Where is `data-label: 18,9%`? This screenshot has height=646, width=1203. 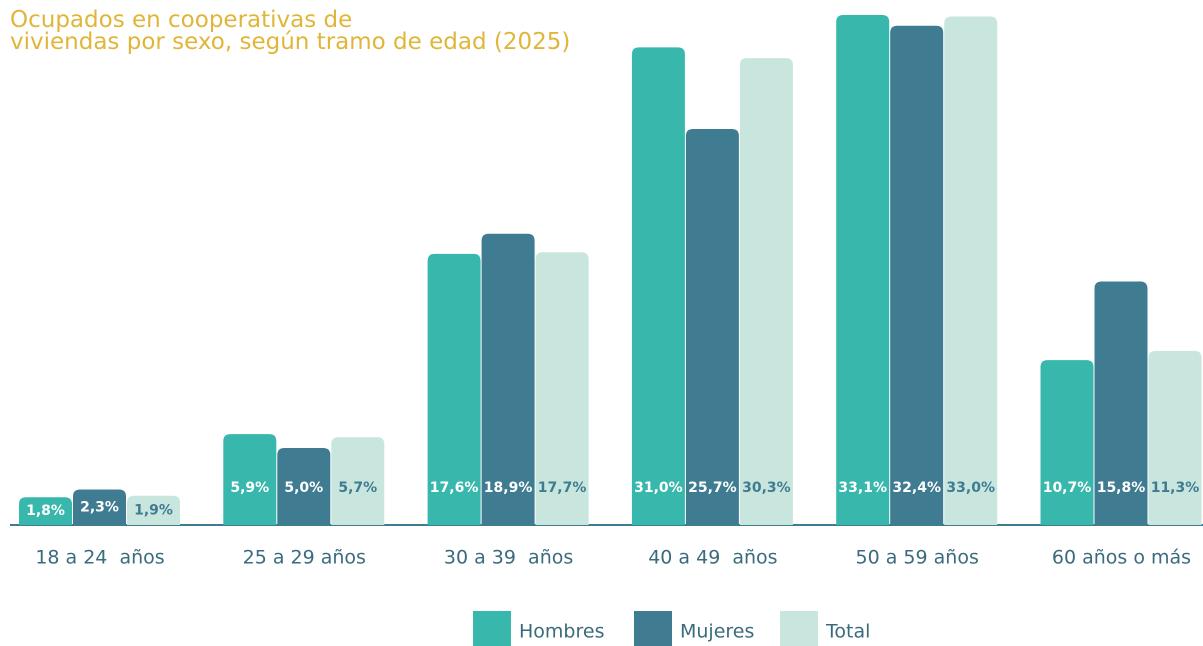 data-label: 18,9% is located at coordinates (508, 488).